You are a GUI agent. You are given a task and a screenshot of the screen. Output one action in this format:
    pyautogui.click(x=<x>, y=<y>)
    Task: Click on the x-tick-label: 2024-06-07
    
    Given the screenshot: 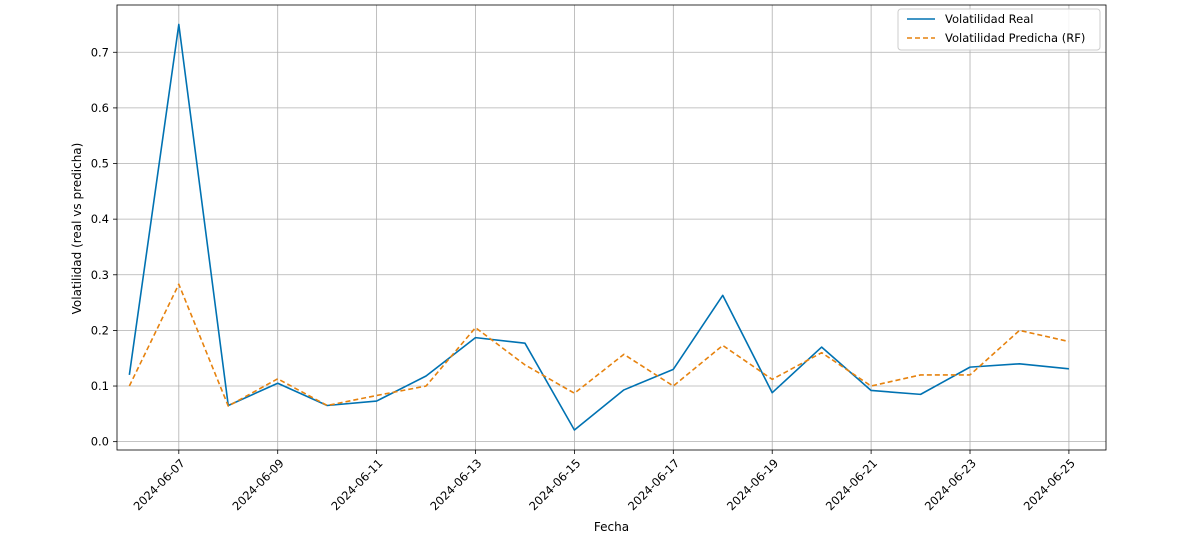 What is the action you would take?
    pyautogui.click(x=159, y=484)
    